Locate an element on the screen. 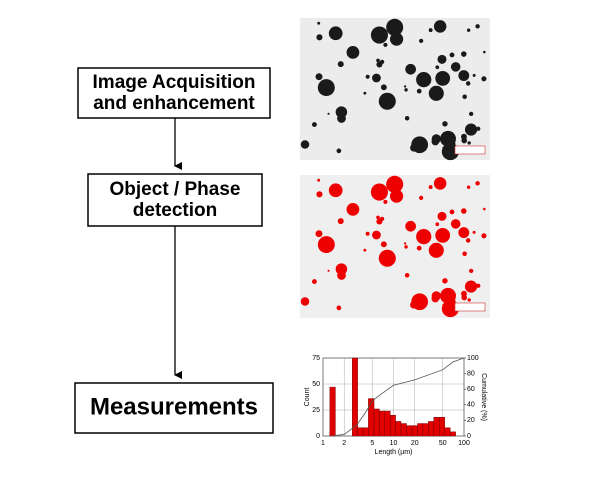 This screenshot has width=600, height=478. x-axis-label: Length (µm) is located at coordinates (394, 452).